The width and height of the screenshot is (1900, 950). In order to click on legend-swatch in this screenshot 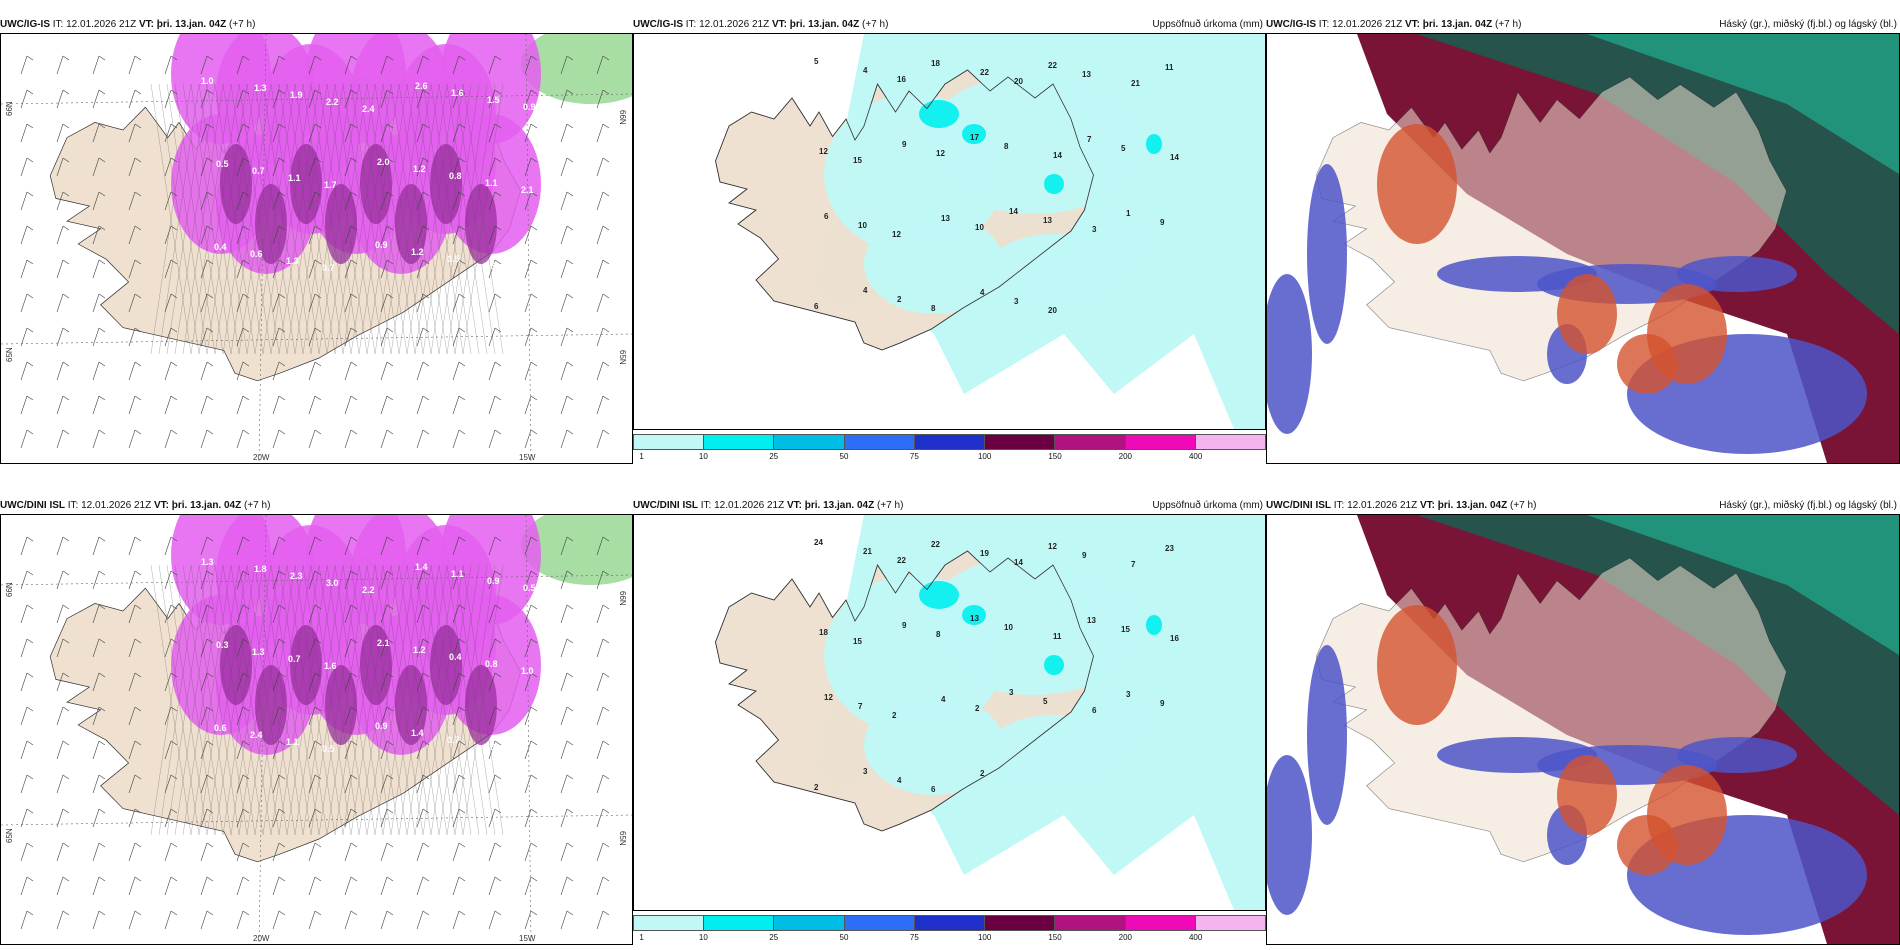, I will do `click(808, 442)`.